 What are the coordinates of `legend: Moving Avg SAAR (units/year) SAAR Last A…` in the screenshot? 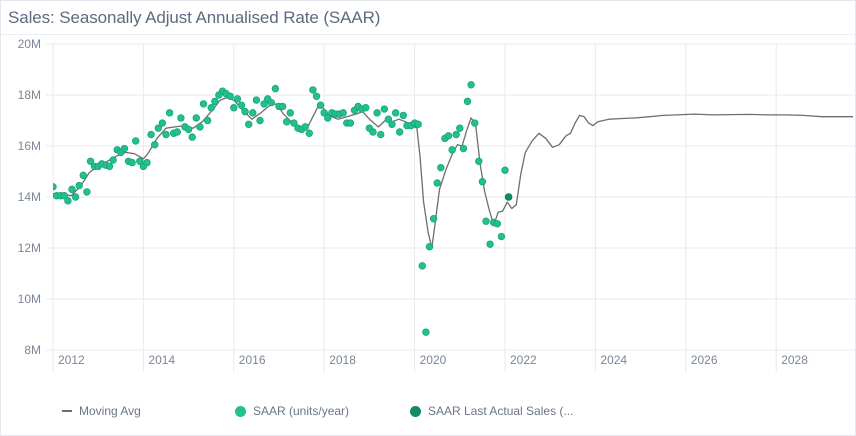 It's located at (428, 414).